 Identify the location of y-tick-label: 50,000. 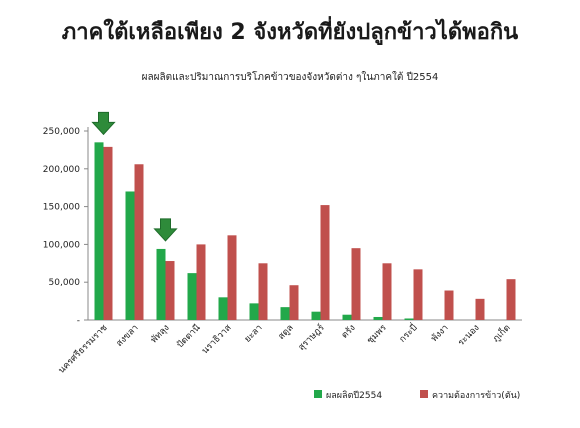
(65, 283).